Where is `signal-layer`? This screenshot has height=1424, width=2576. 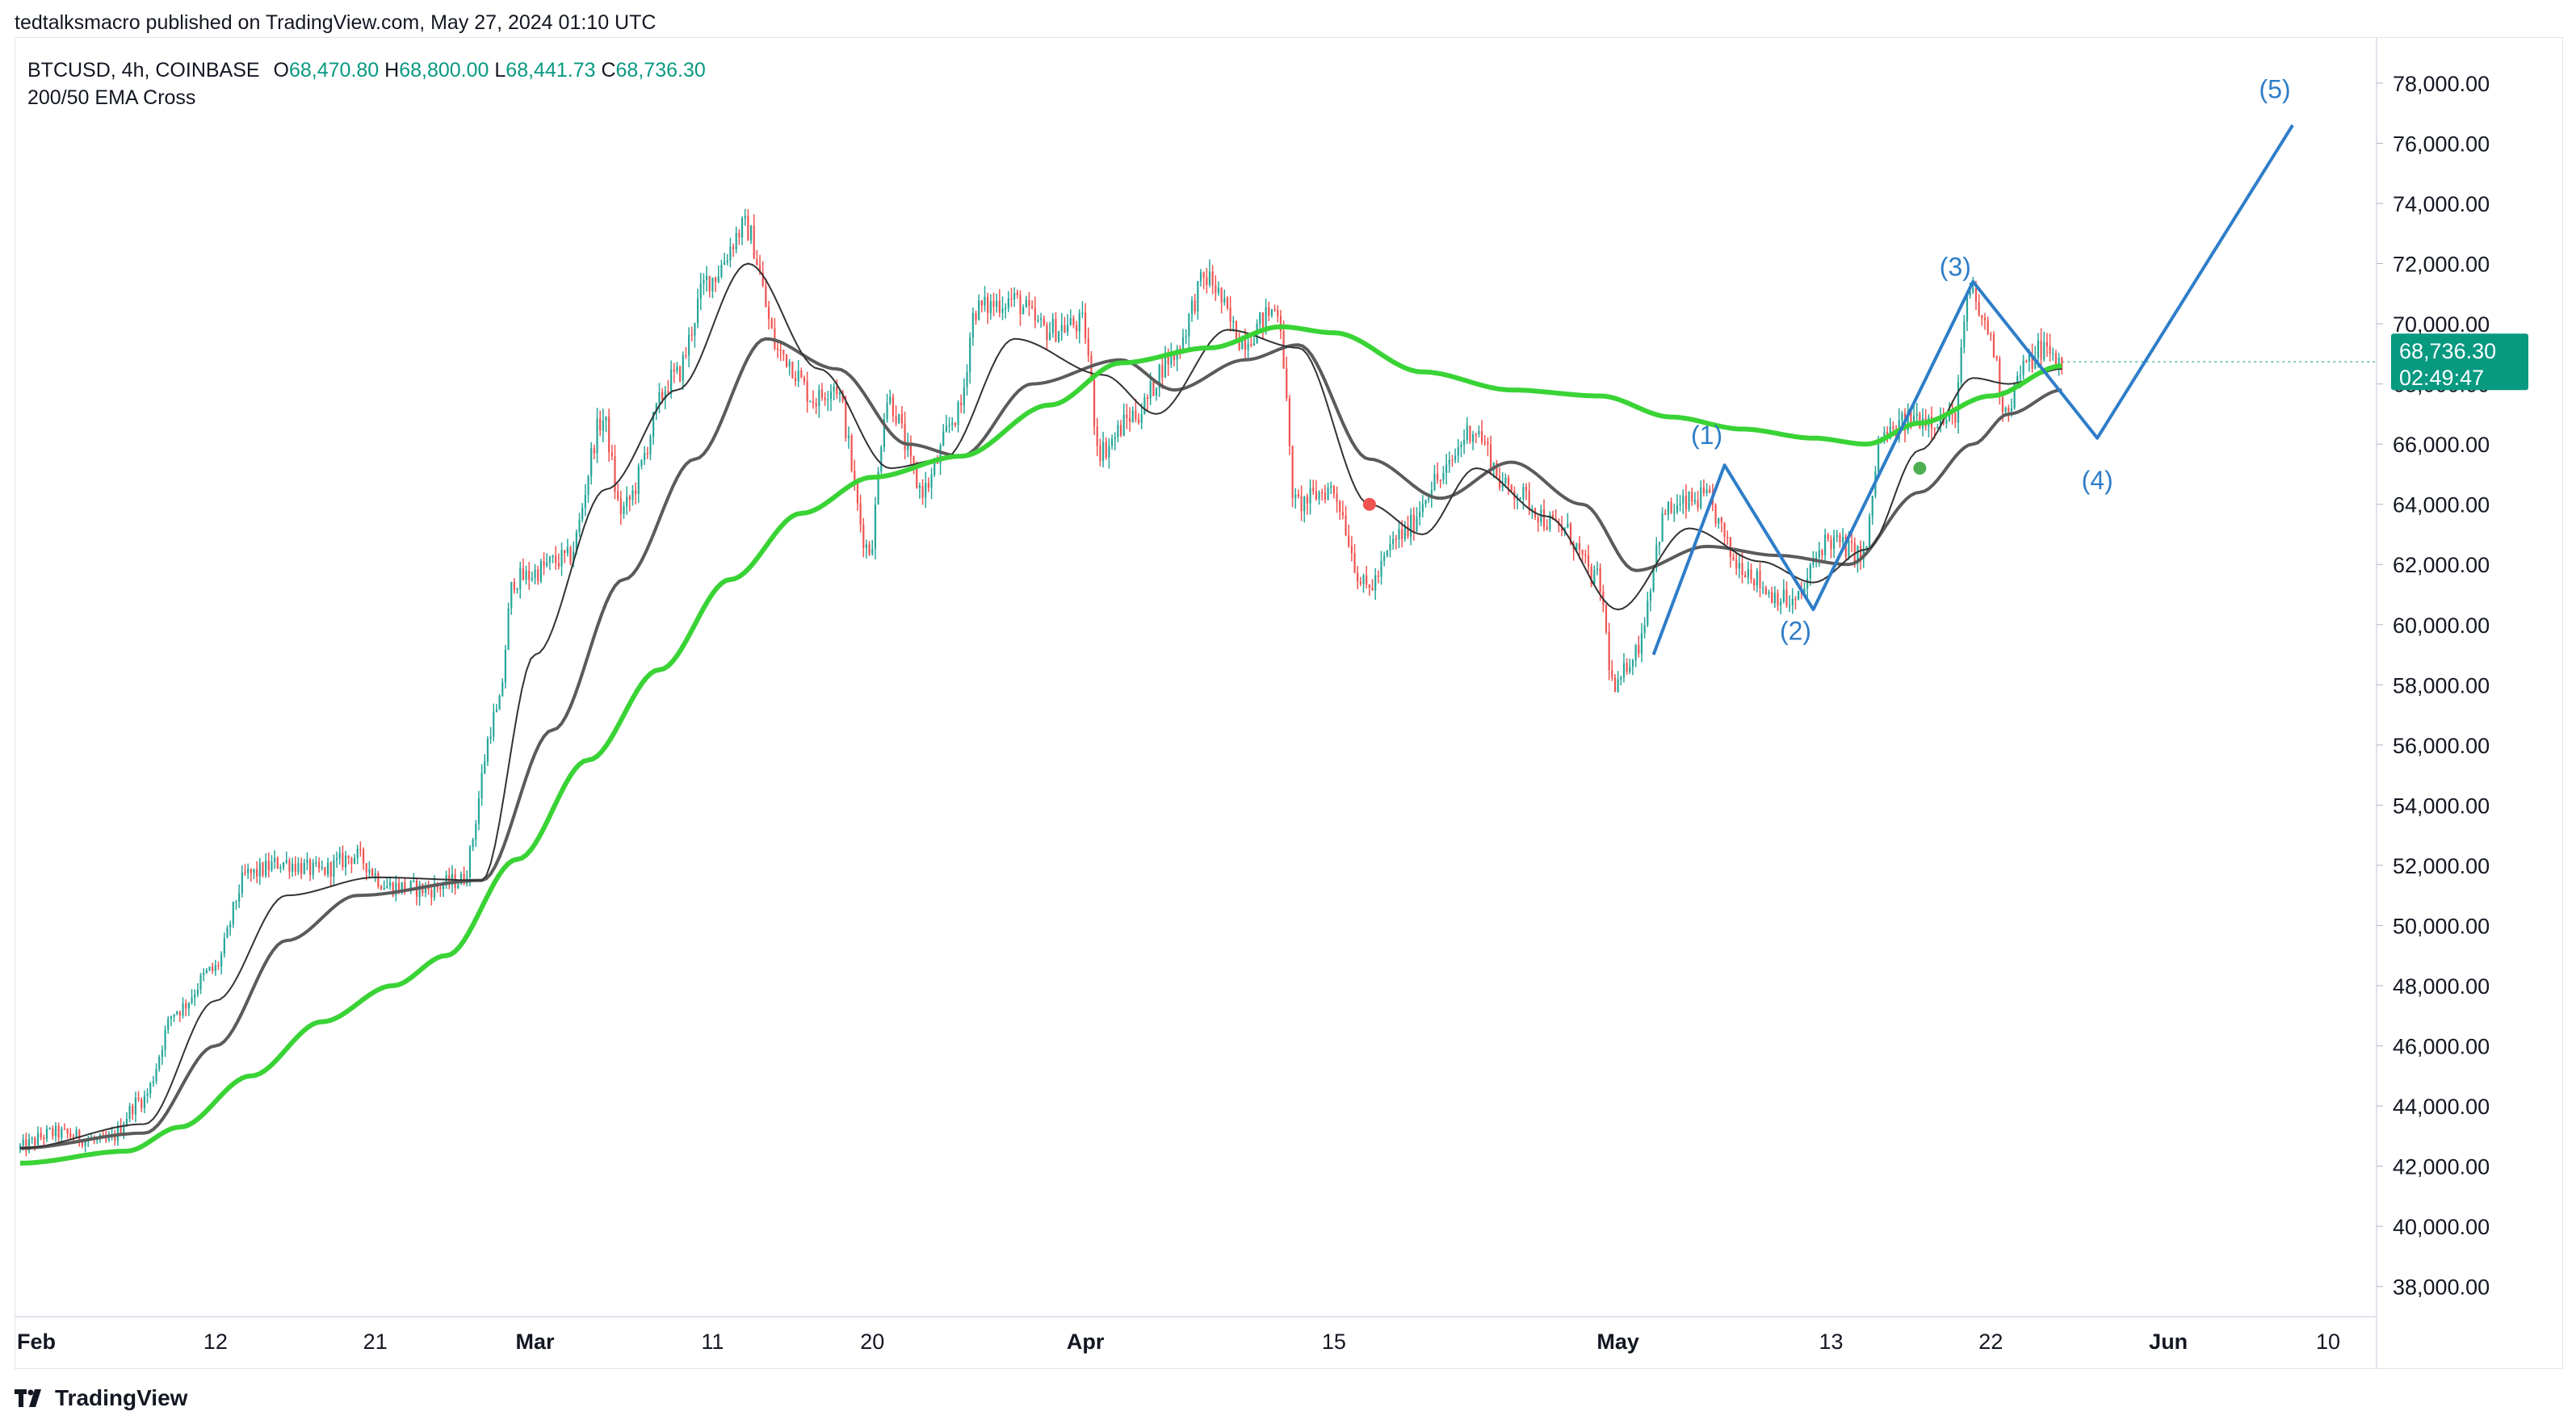 signal-layer is located at coordinates (1644, 486).